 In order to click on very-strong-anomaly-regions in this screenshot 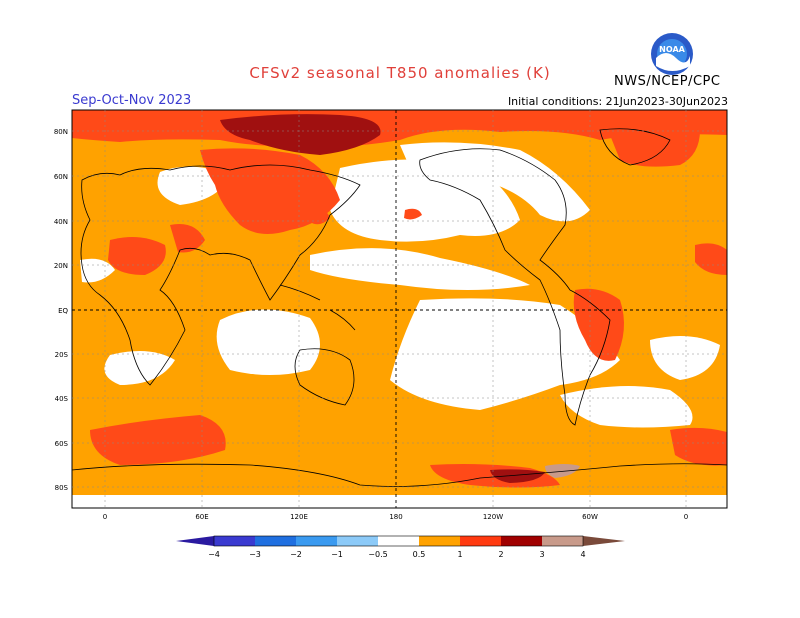, I will do `click(562, 471)`.